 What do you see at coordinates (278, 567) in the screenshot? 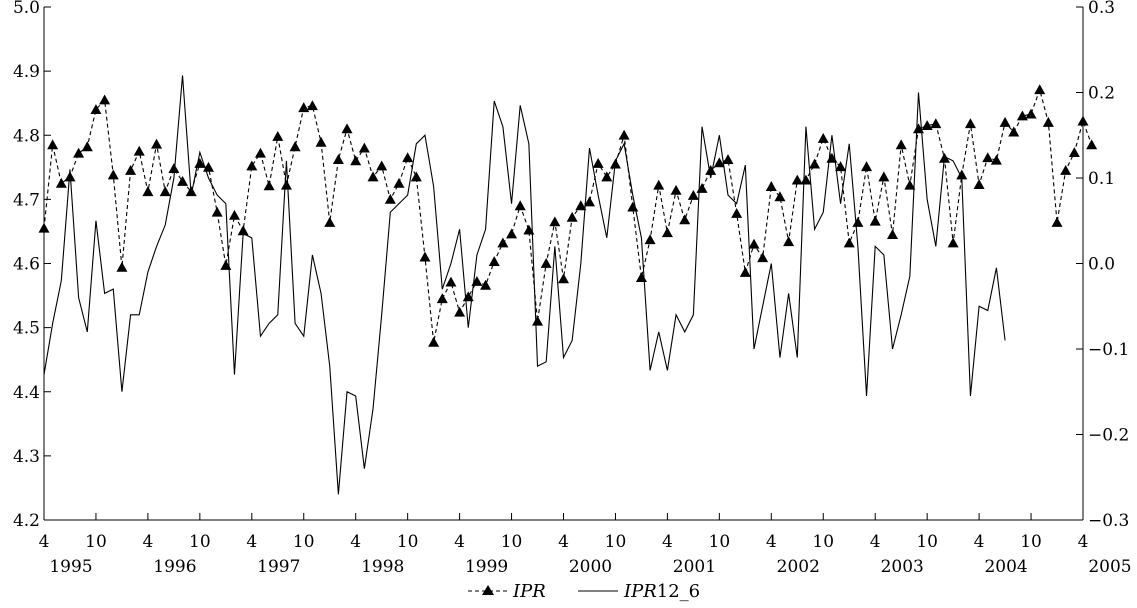
I see `x-year-label: 1997` at bounding box center [278, 567].